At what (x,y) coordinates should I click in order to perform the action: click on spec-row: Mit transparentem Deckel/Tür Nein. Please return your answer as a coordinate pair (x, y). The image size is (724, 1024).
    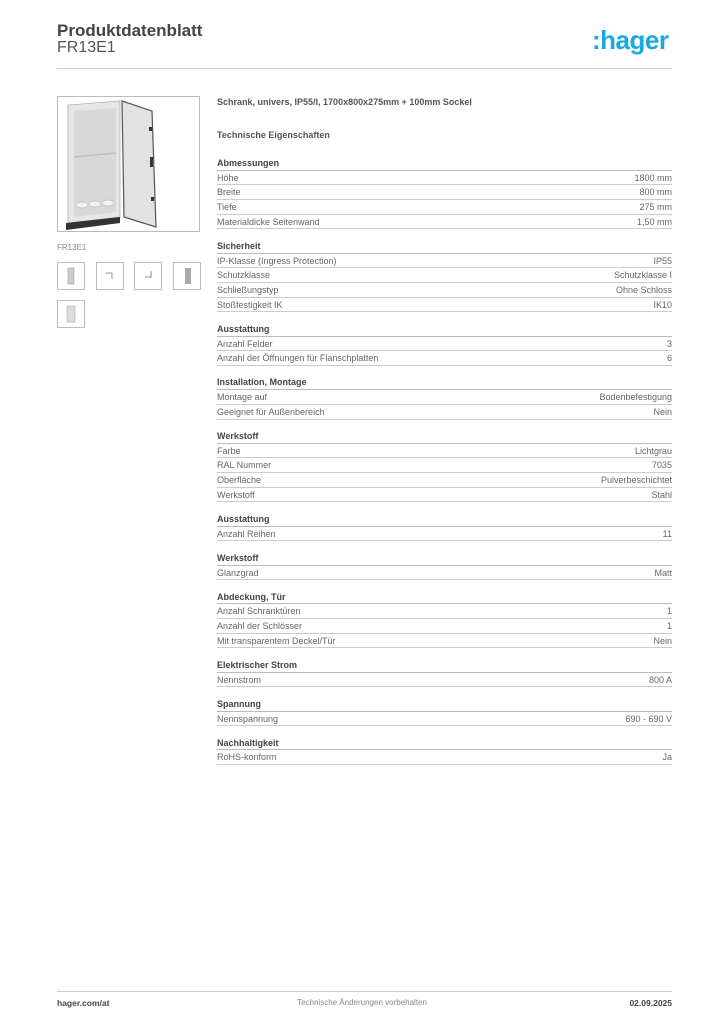
    Looking at the image, I should click on (444, 641).